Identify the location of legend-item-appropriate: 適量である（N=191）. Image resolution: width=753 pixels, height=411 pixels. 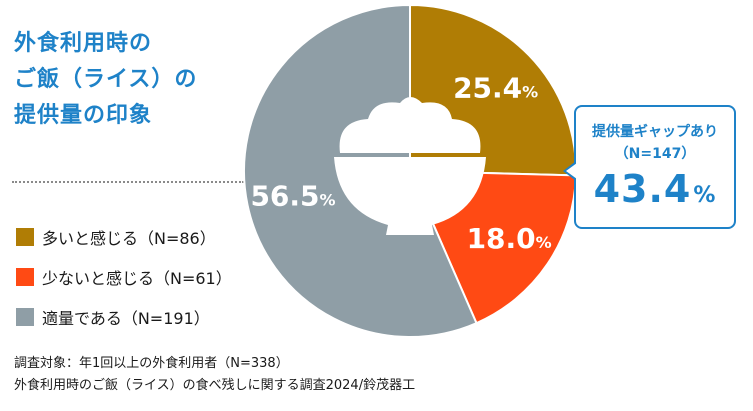
(124, 317).